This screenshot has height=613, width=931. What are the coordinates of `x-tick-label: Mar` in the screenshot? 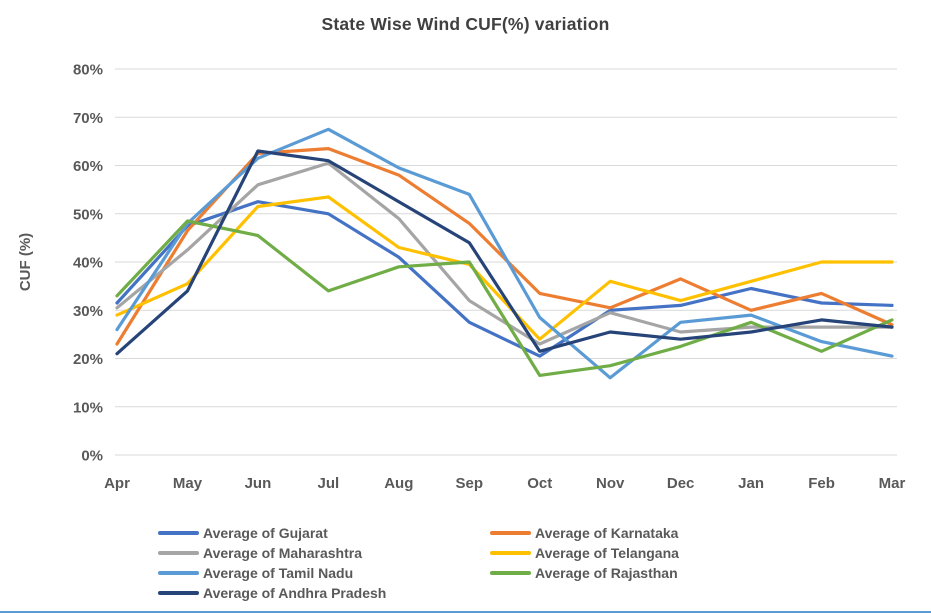 It's located at (892, 483).